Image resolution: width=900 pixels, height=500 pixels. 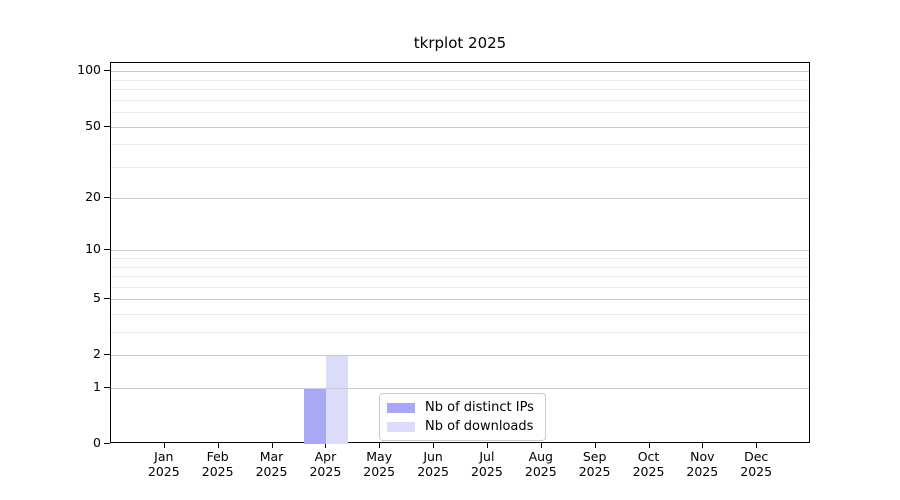 What do you see at coordinates (460, 43) in the screenshot?
I see `chart-title: tkrplot 2025` at bounding box center [460, 43].